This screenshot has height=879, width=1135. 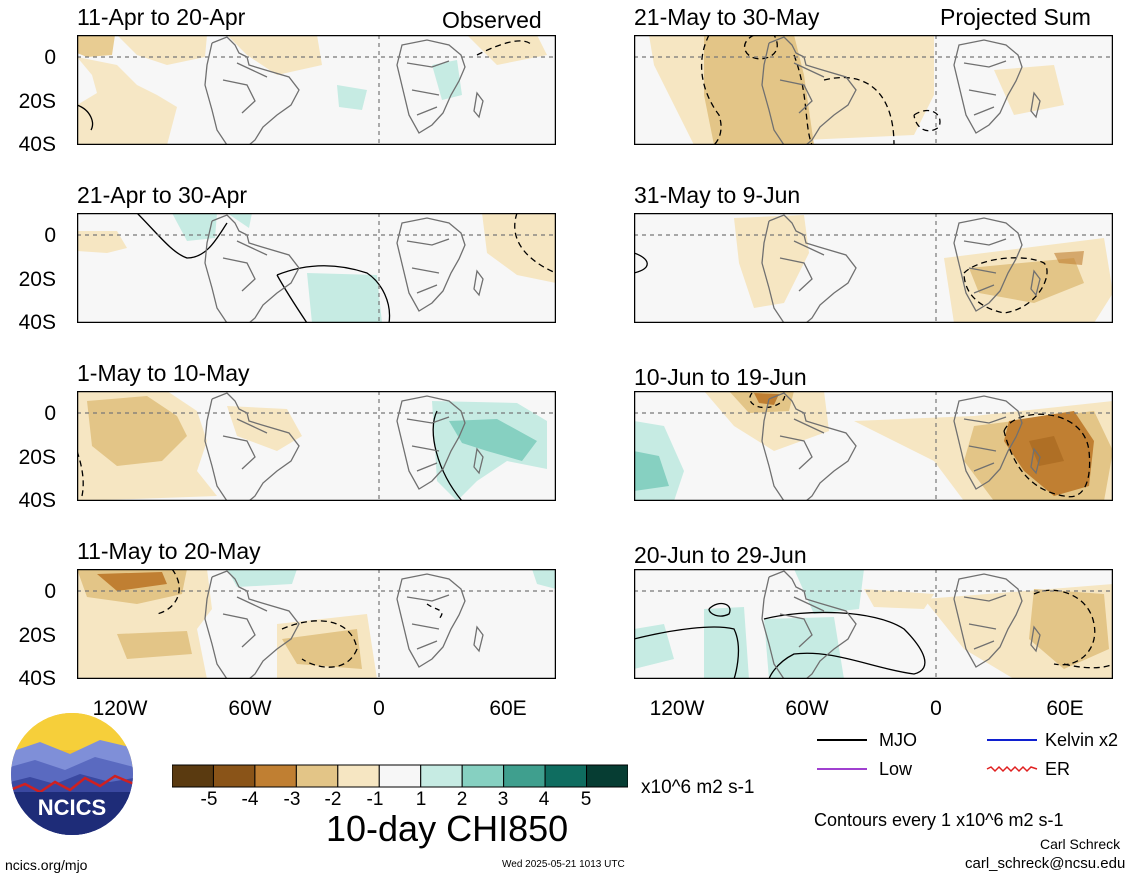 What do you see at coordinates (72, 774) in the screenshot?
I see `ncics-logo: NCICS` at bounding box center [72, 774].